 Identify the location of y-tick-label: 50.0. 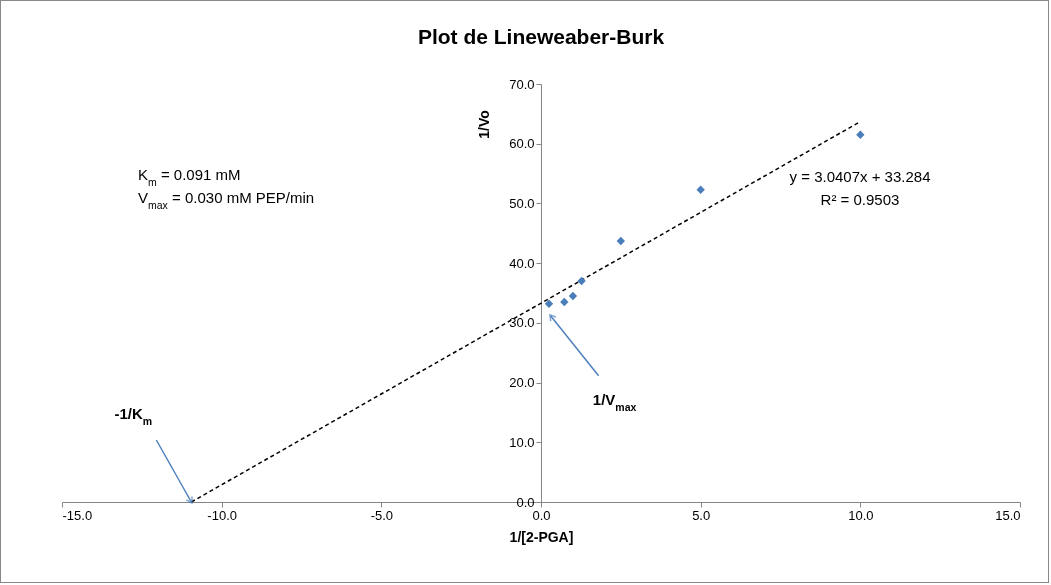
(522, 203).